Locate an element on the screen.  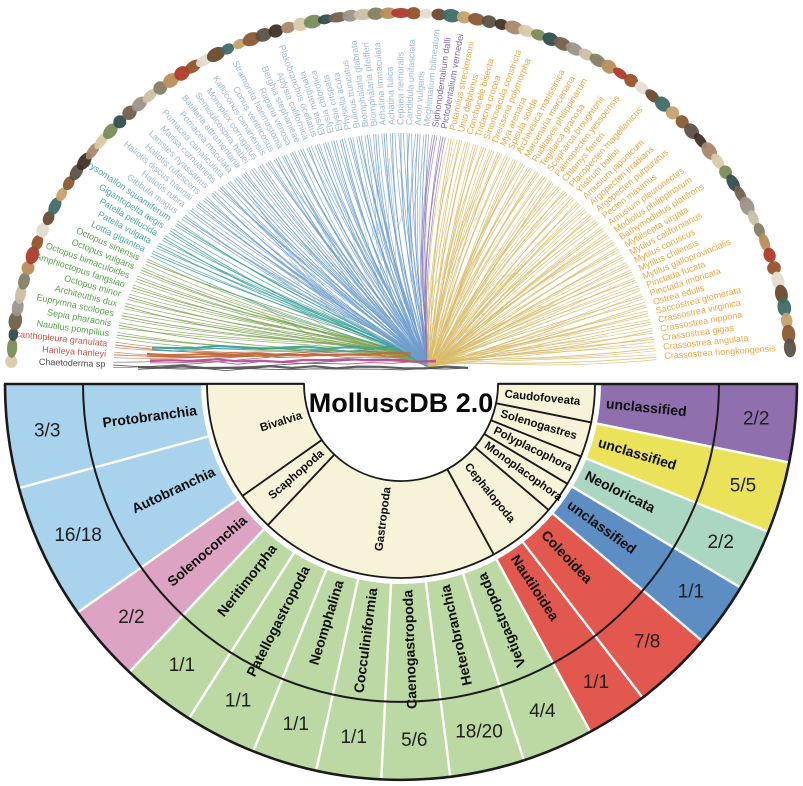
species-label: Arion vulgaris is located at coordinates (420, 98).